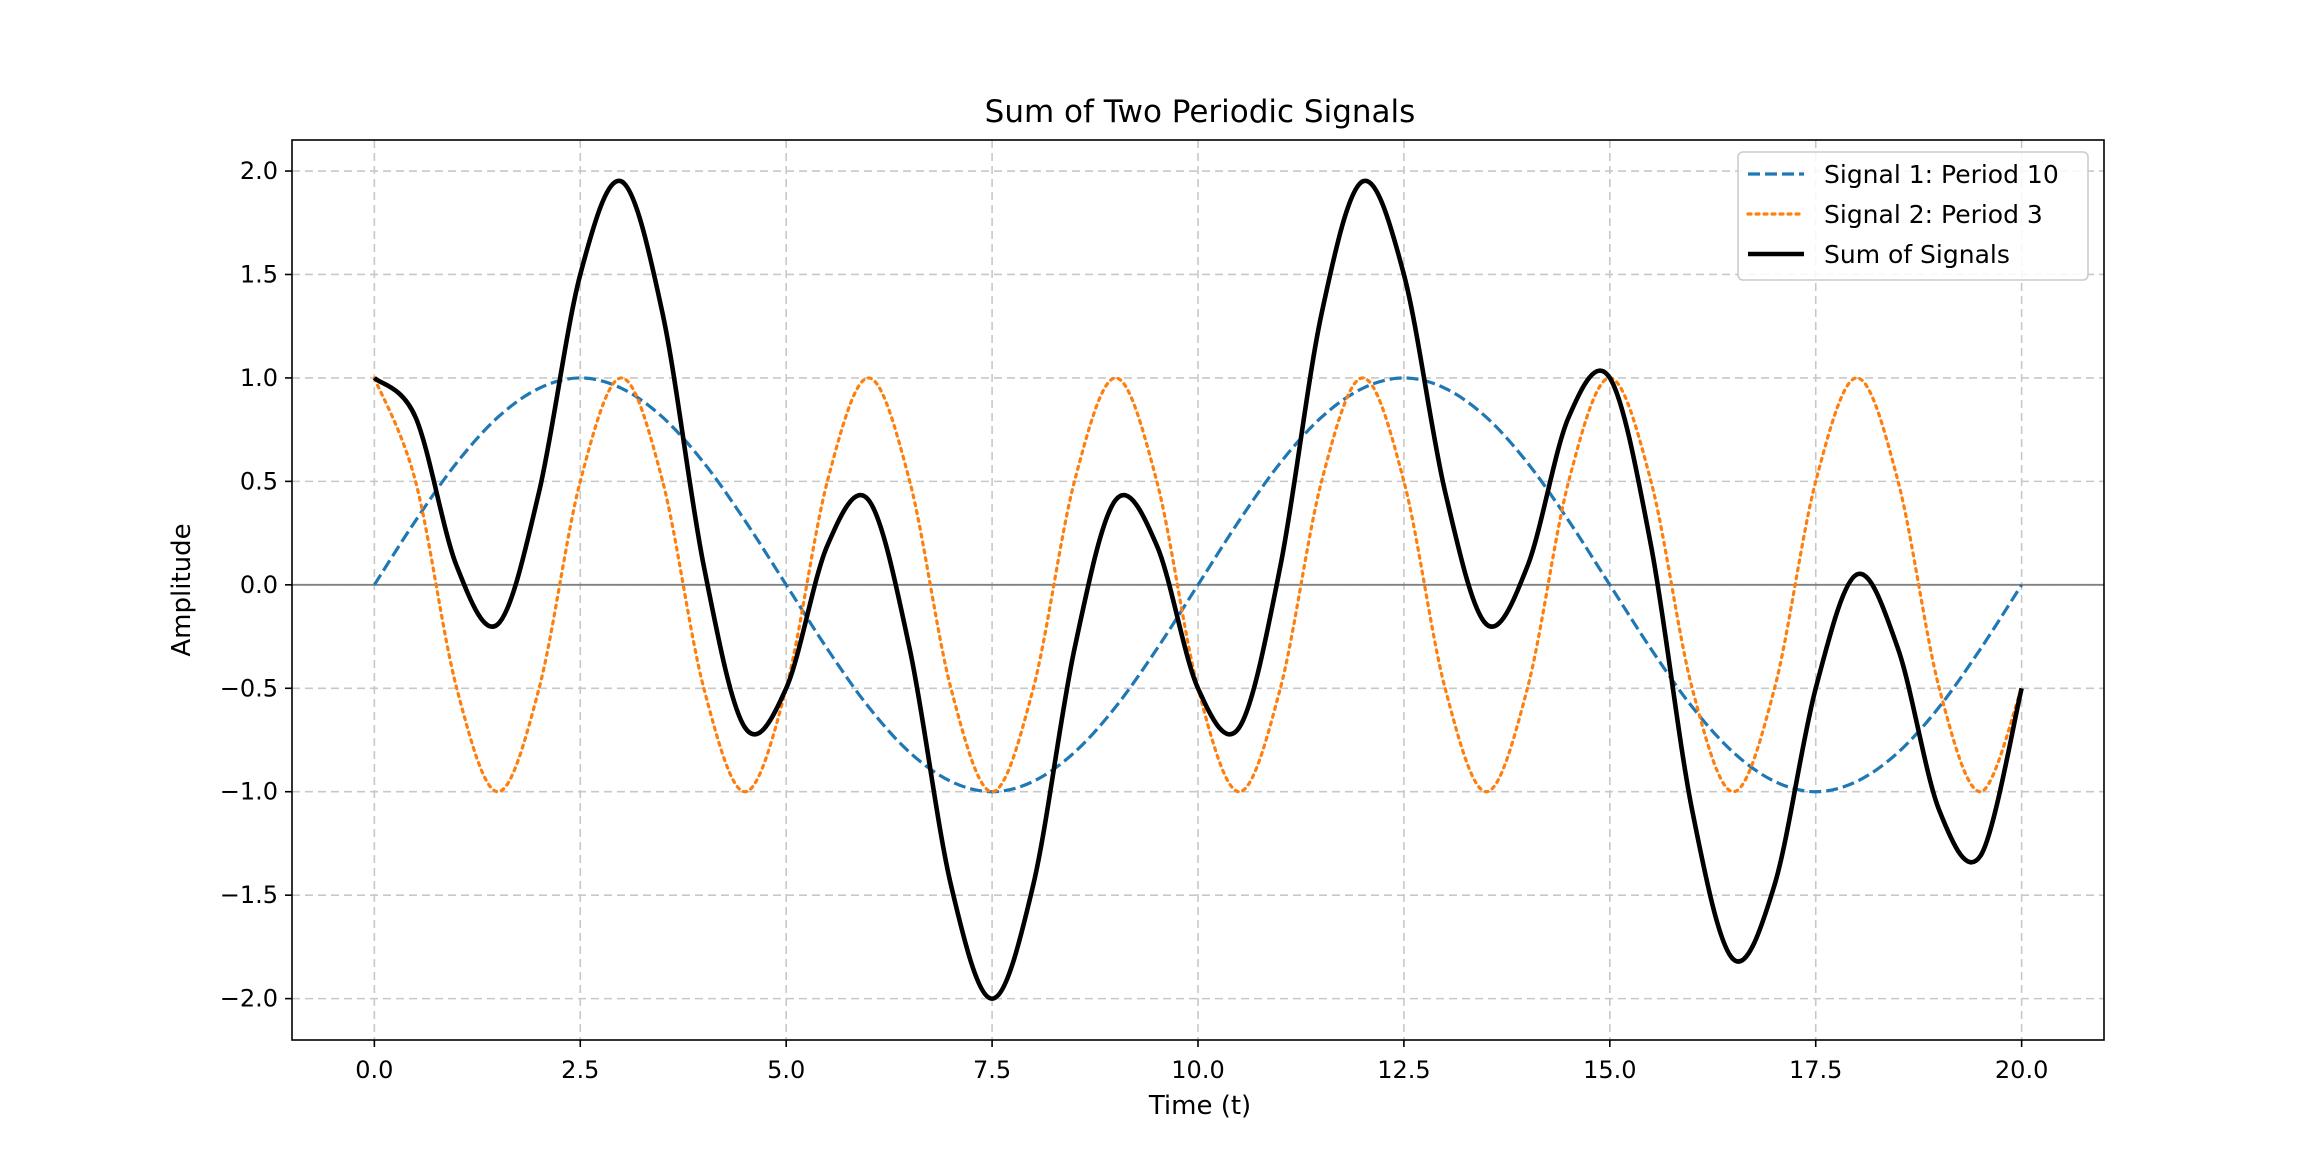  I want to click on y-tick-label: −0.5, so click(249, 688).